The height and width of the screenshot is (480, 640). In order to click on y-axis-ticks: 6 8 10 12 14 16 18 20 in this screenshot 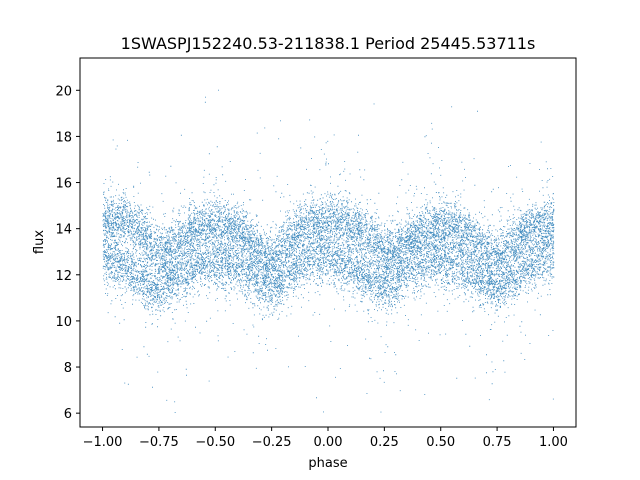, I will do `click(67, 253)`.